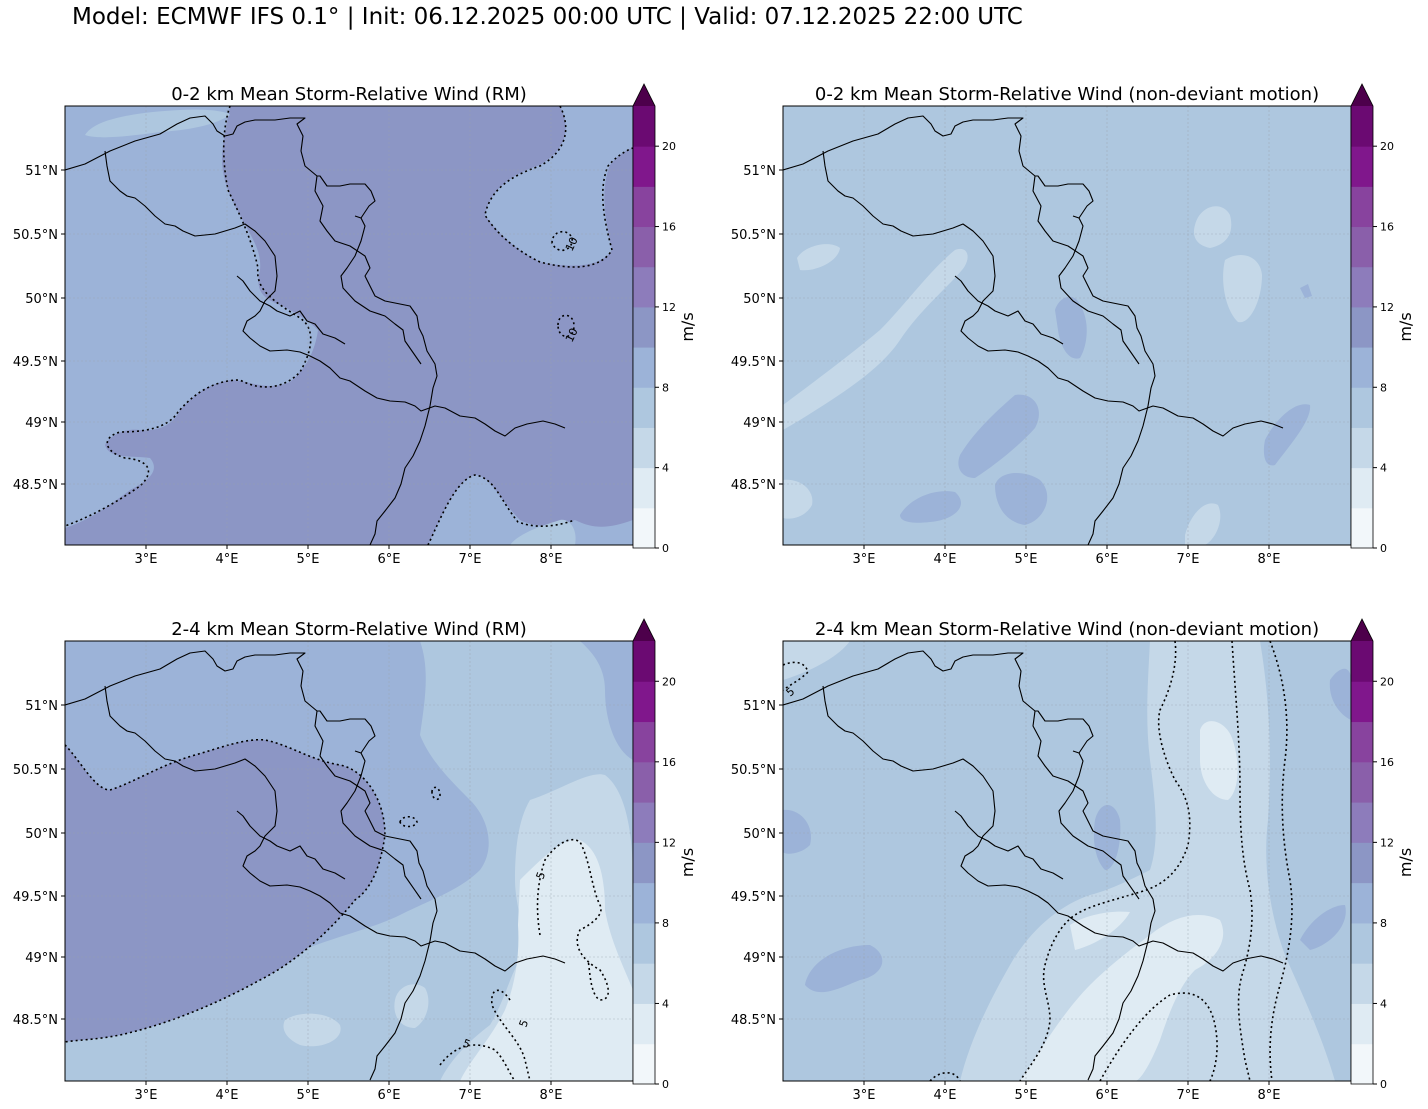 This screenshot has width=1428, height=1109. I want to click on field-region-dark-spot5, so click(1287, 435).